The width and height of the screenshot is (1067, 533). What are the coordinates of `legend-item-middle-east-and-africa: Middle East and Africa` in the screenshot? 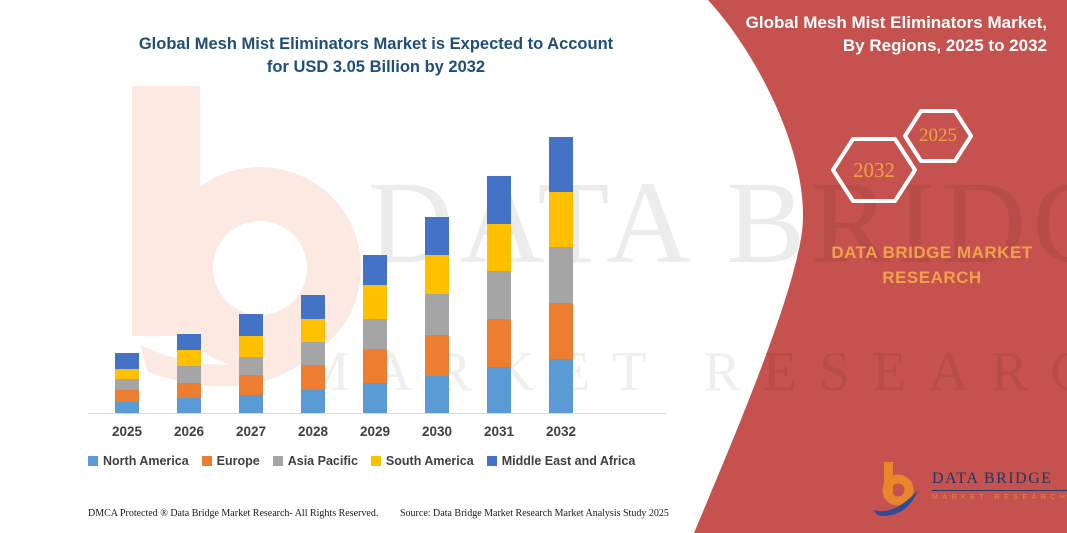 It's located at (561, 461).